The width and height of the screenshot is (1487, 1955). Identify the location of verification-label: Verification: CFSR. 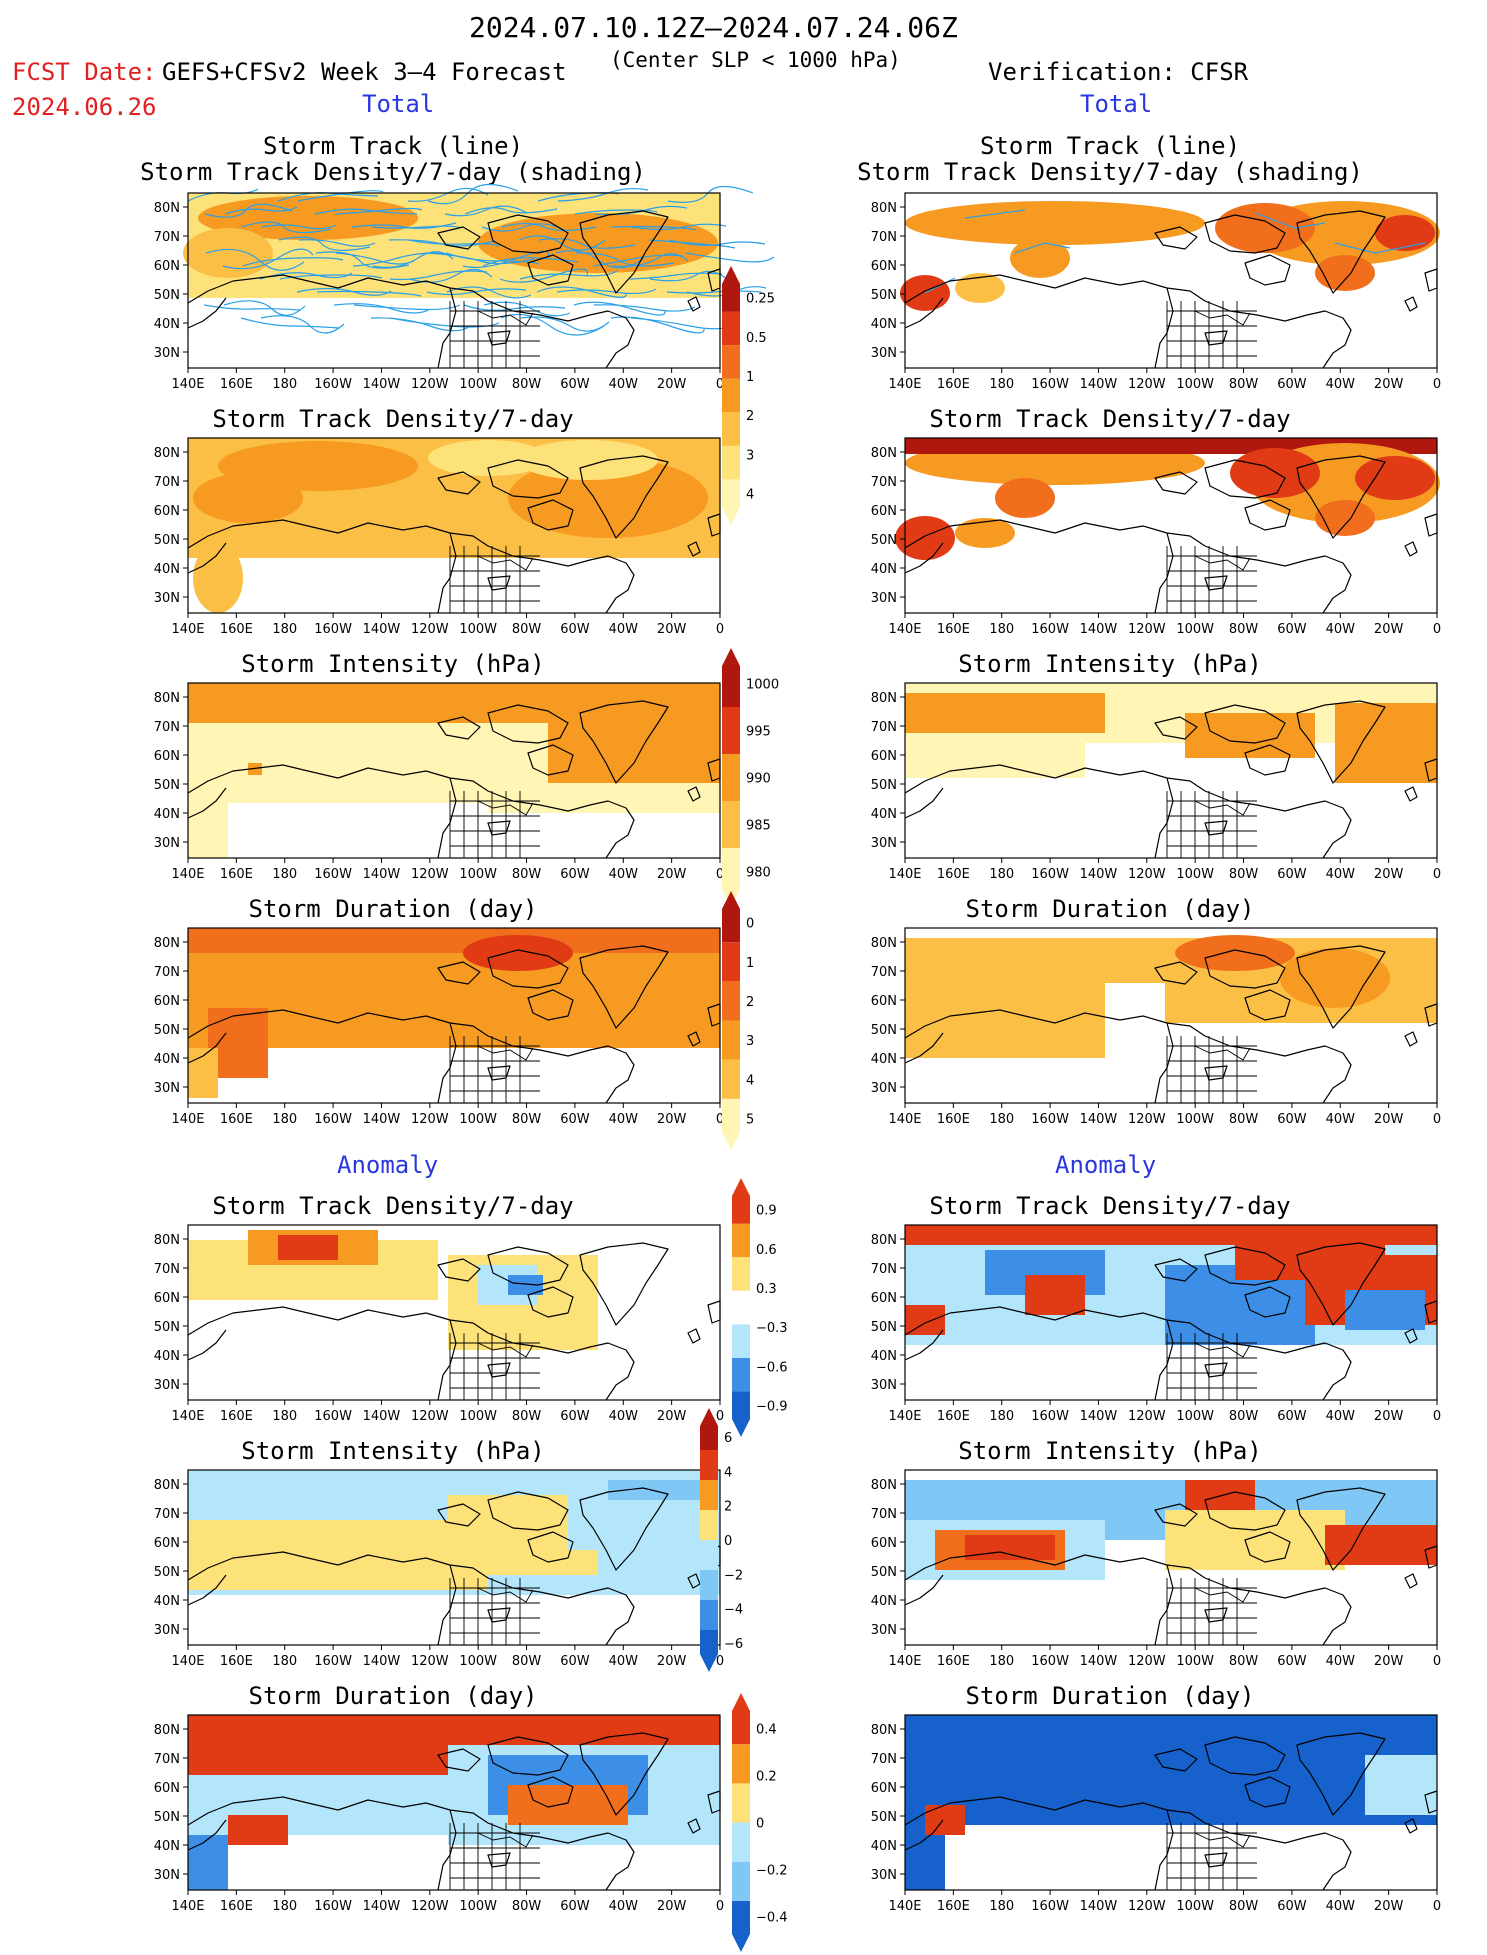
(1118, 72).